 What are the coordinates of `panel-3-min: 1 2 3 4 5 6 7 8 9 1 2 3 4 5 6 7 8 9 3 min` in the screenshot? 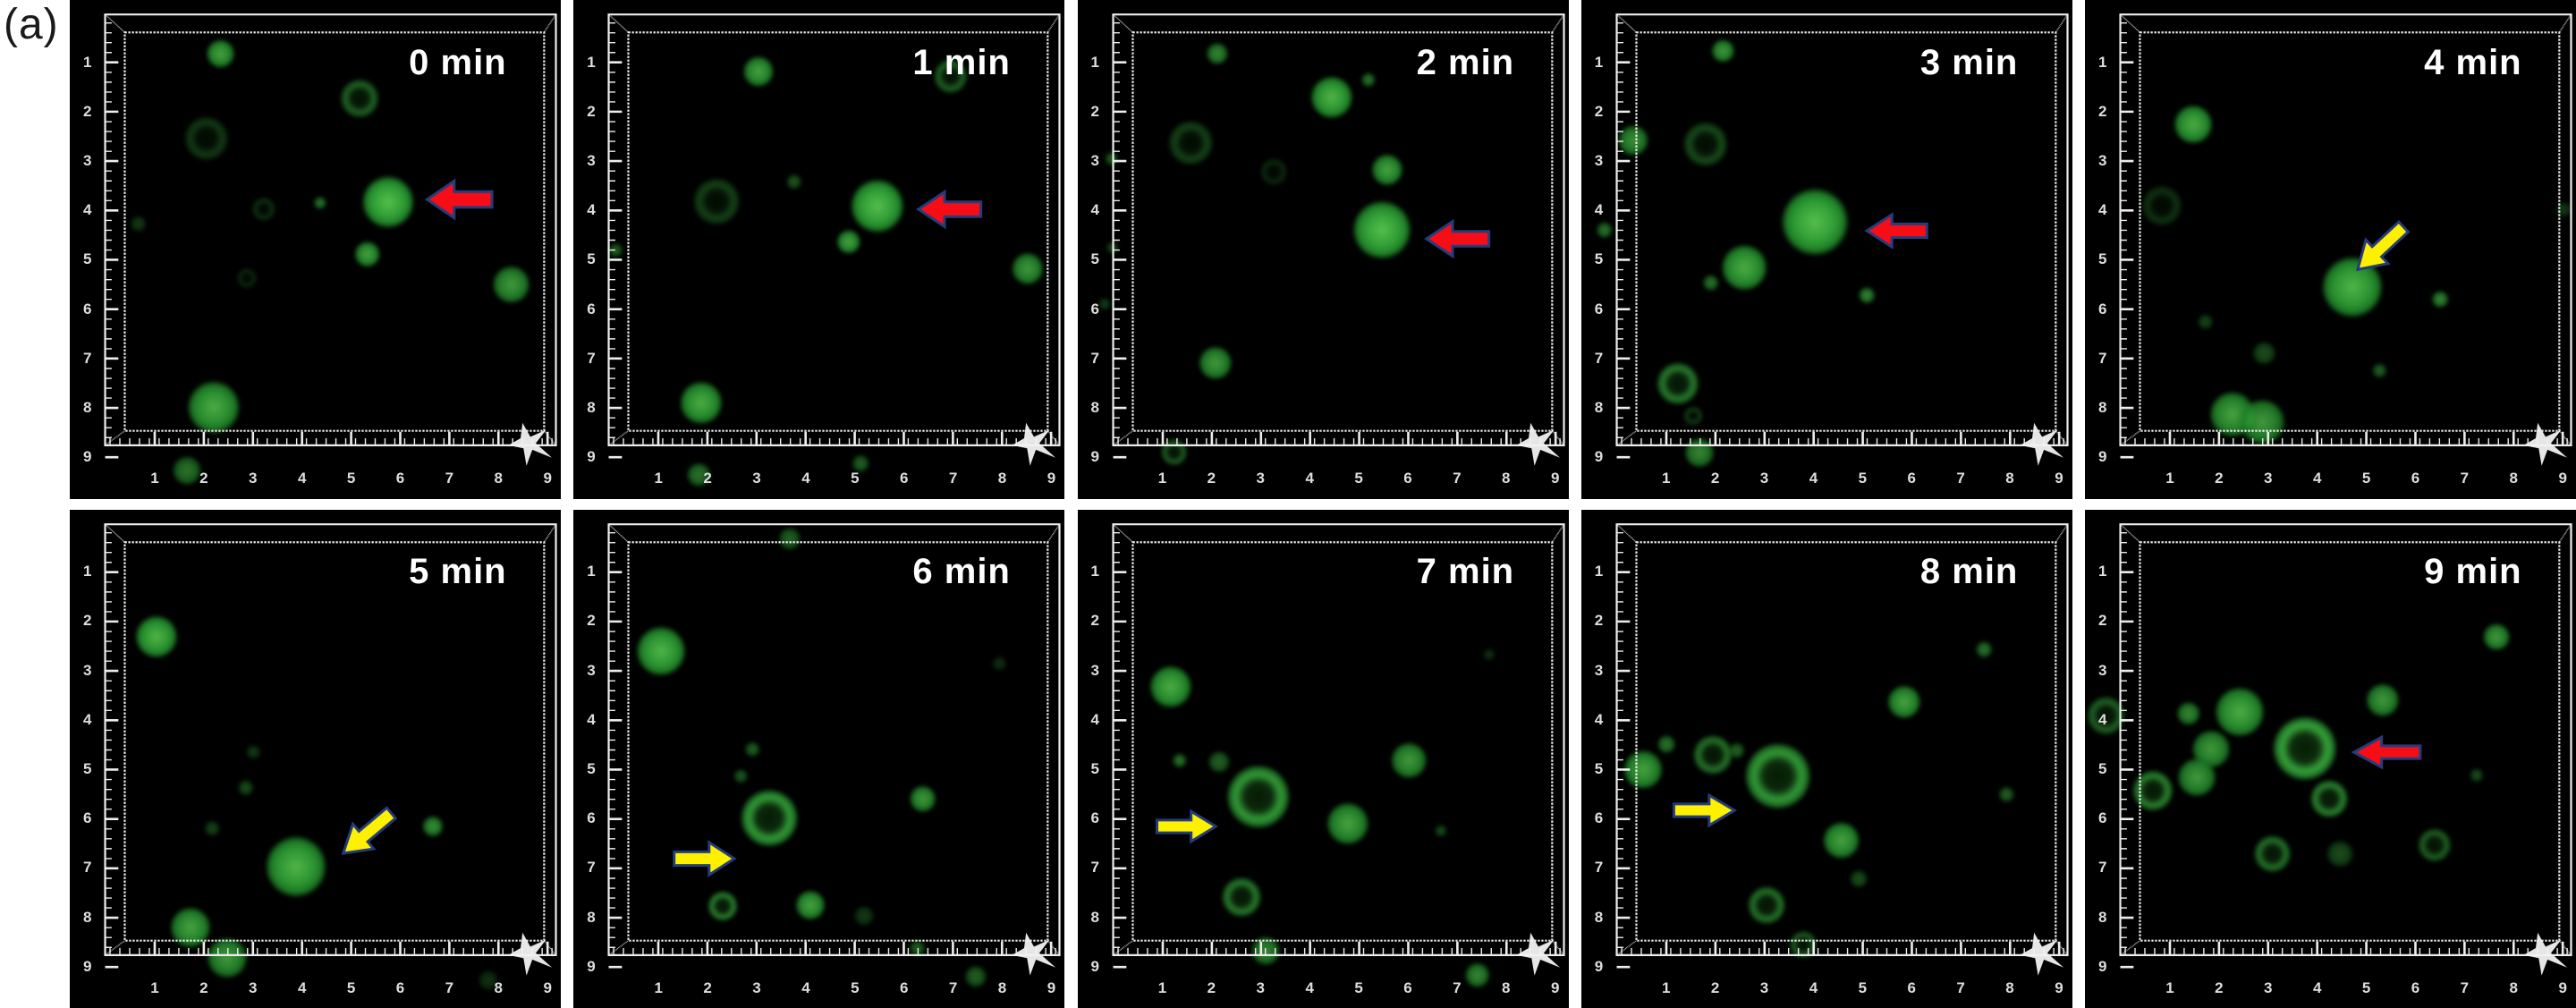 It's located at (1826, 250).